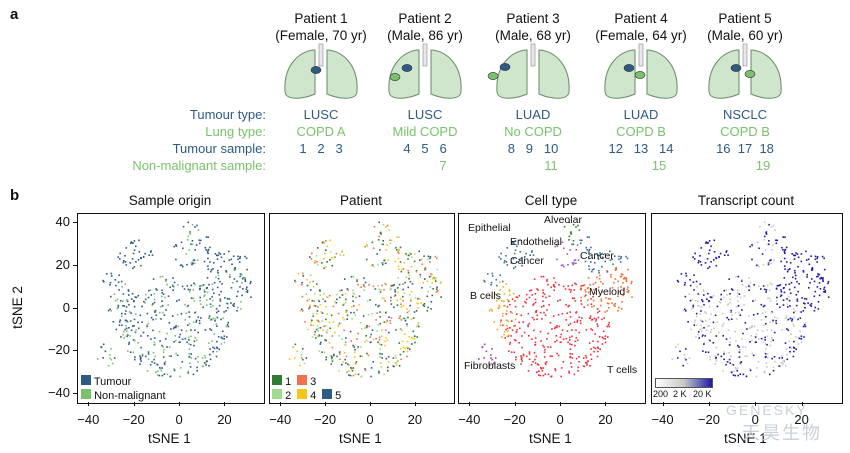 This screenshot has height=453, width=850. Describe the element at coordinates (425, 148) in the screenshot. I see `patient-tumour-samples: 4 5 6` at that location.